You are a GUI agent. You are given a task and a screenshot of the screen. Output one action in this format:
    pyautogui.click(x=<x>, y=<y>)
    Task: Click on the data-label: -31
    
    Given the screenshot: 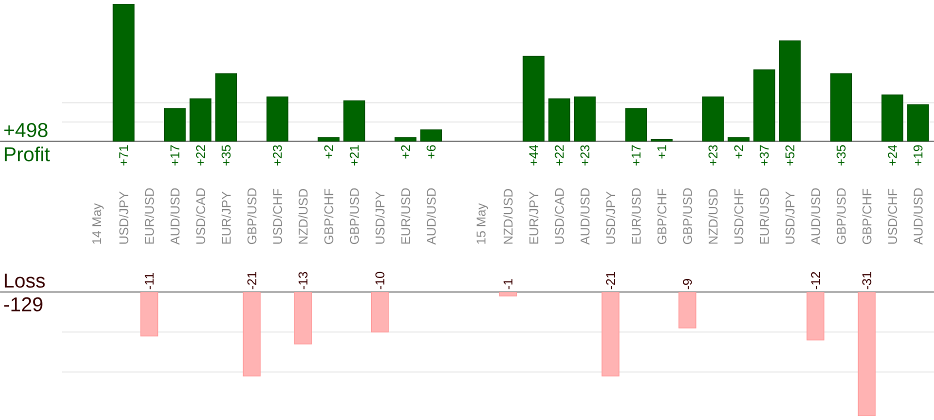 What is the action you would take?
    pyautogui.click(x=867, y=281)
    